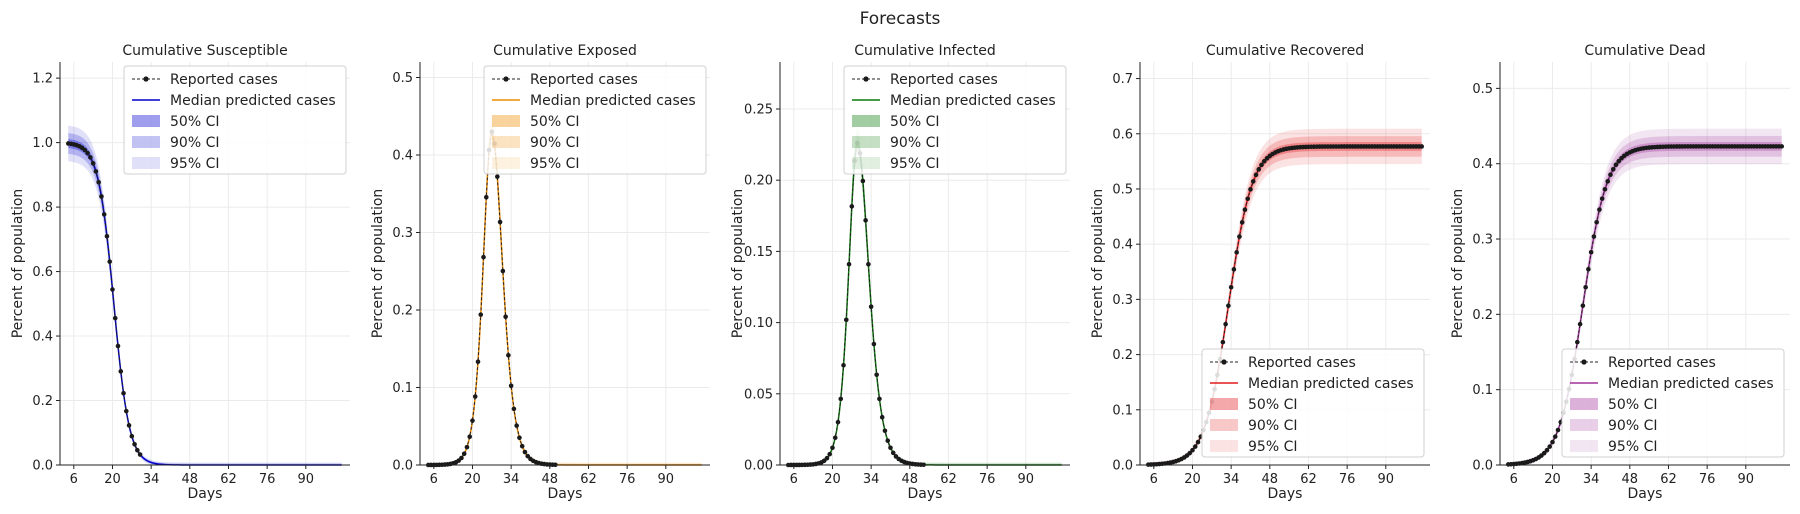 The image size is (1800, 514). What do you see at coordinates (588, 479) in the screenshot?
I see `x-tick-label: 62` at bounding box center [588, 479].